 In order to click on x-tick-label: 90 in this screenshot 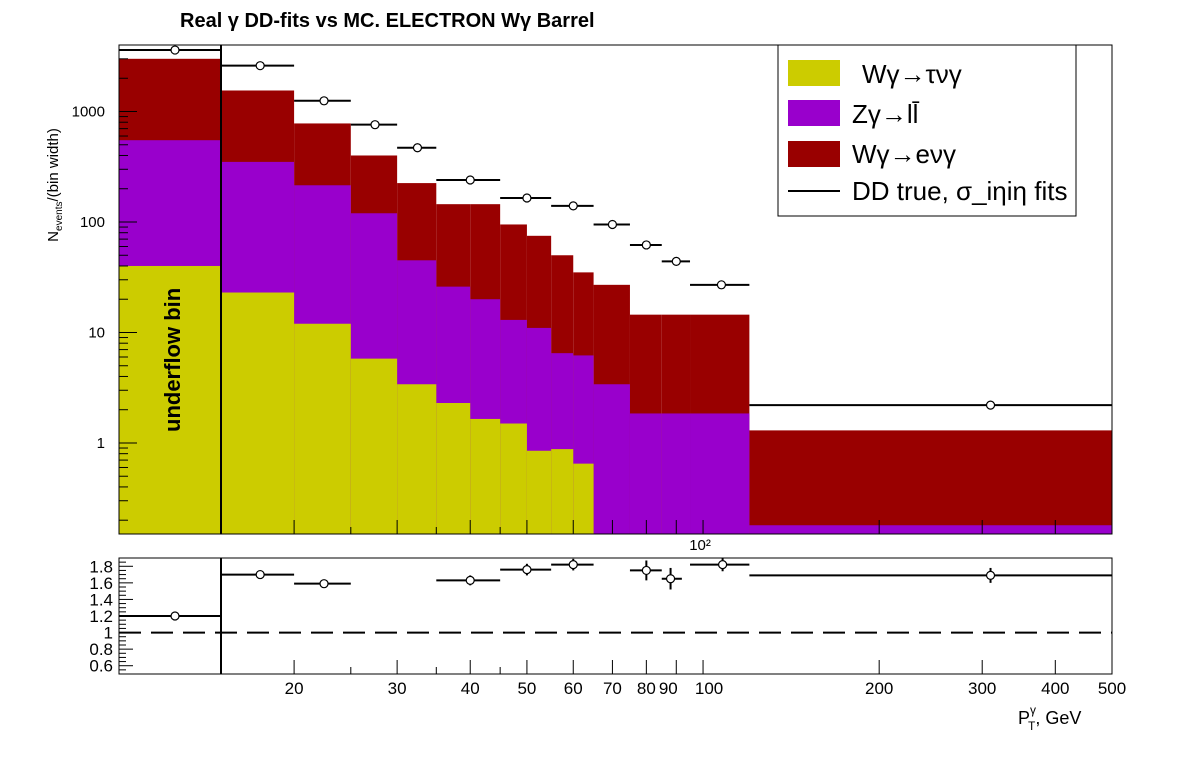, I will do `click(668, 688)`.